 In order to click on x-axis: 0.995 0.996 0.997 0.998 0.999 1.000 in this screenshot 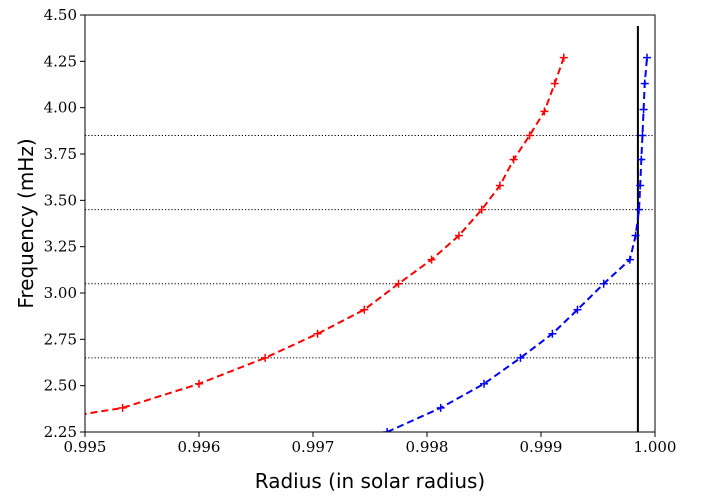, I will do `click(370, 444)`.